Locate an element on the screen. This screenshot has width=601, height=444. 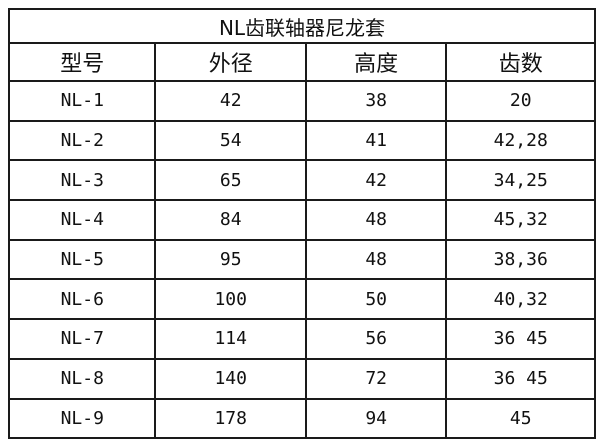
cell-teeth: 20 is located at coordinates (520, 101).